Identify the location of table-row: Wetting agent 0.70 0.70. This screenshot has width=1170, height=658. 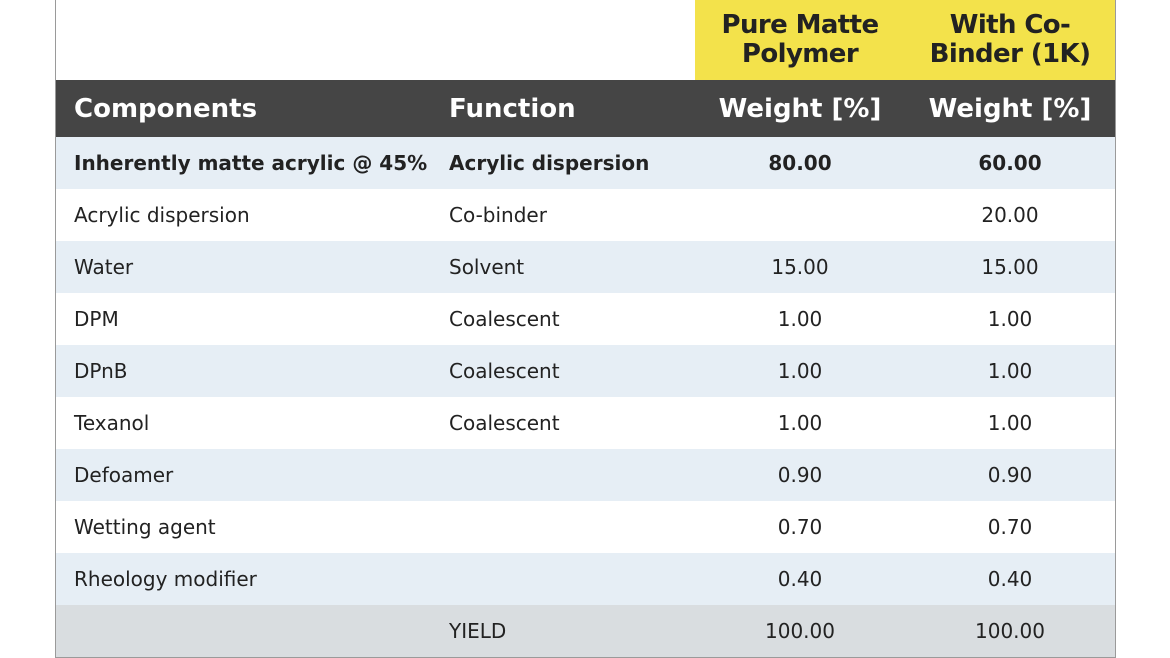
(585, 527).